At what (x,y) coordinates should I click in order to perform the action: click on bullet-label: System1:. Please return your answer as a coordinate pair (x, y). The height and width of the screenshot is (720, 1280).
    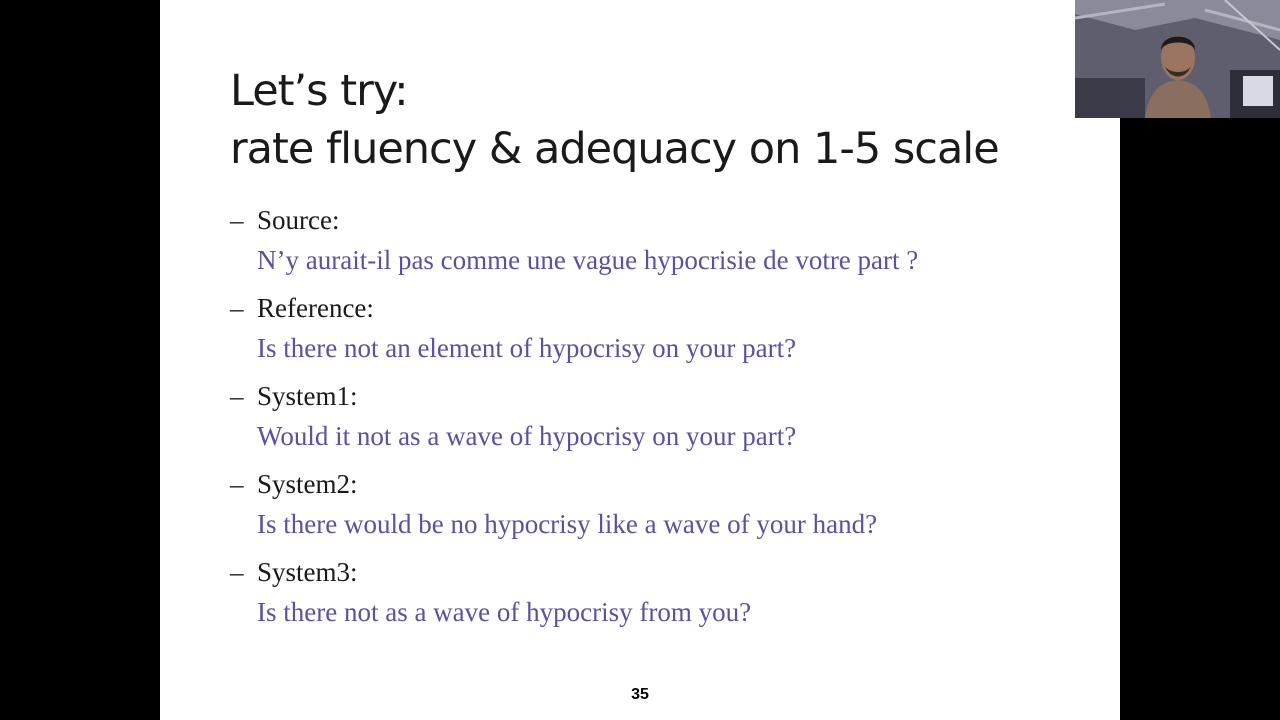
    Looking at the image, I should click on (307, 396).